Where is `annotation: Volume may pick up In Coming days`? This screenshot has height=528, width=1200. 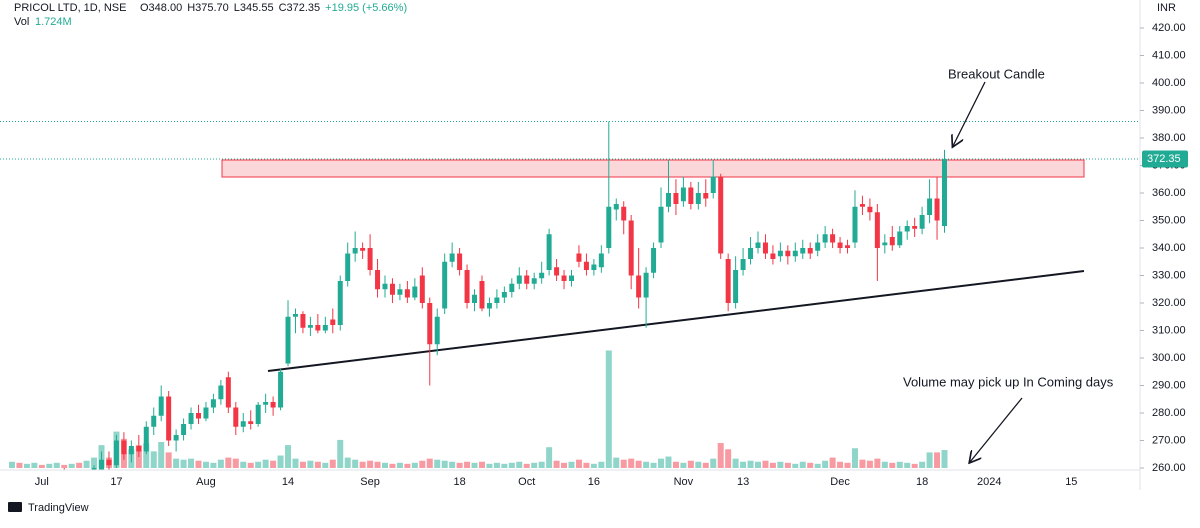
annotation: Volume may pick up In Coming days is located at coordinates (1008, 381).